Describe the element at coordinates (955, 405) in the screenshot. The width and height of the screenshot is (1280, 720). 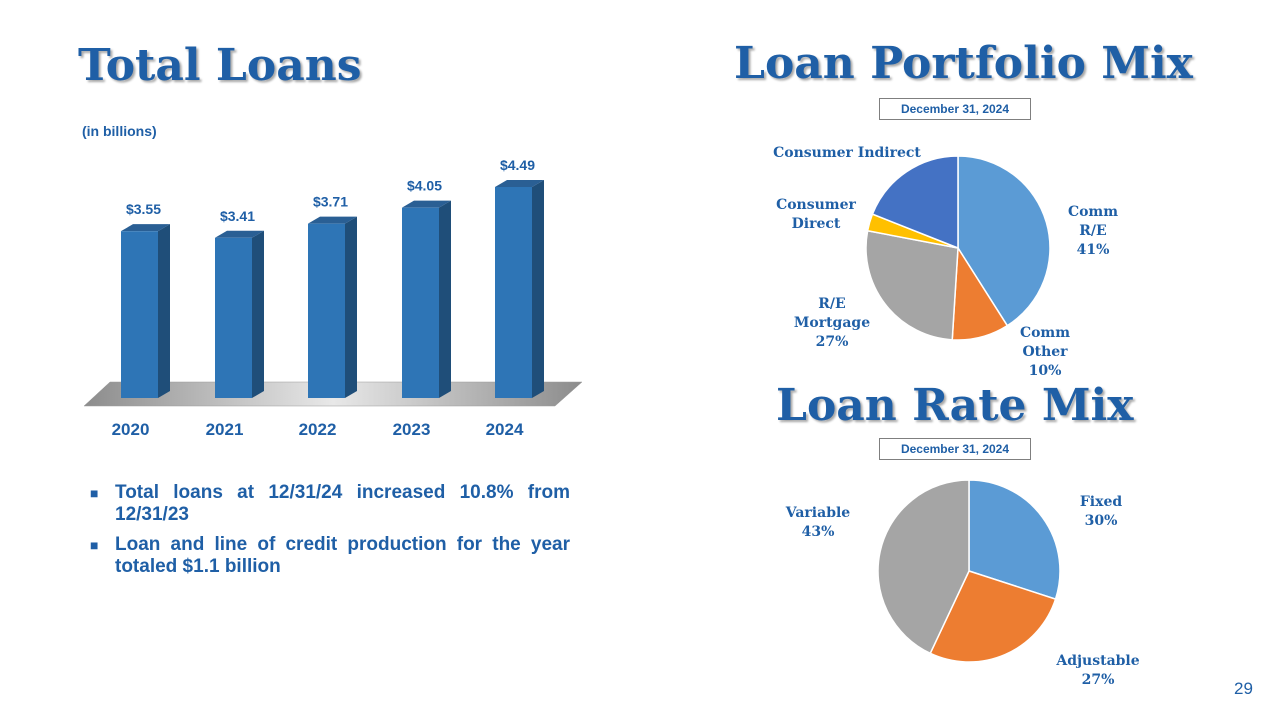
I see `rate-mix-title: Loan Rate Mix` at that location.